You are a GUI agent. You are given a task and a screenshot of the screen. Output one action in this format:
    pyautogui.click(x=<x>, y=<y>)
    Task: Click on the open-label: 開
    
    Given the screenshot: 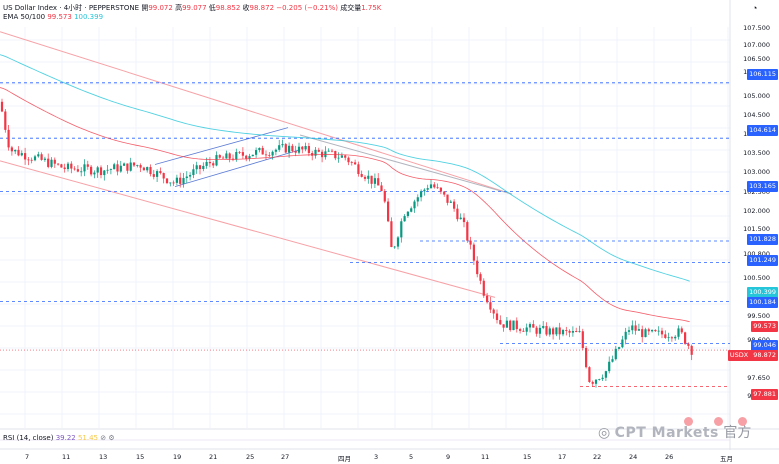 What is the action you would take?
    pyautogui.click(x=145, y=8)
    